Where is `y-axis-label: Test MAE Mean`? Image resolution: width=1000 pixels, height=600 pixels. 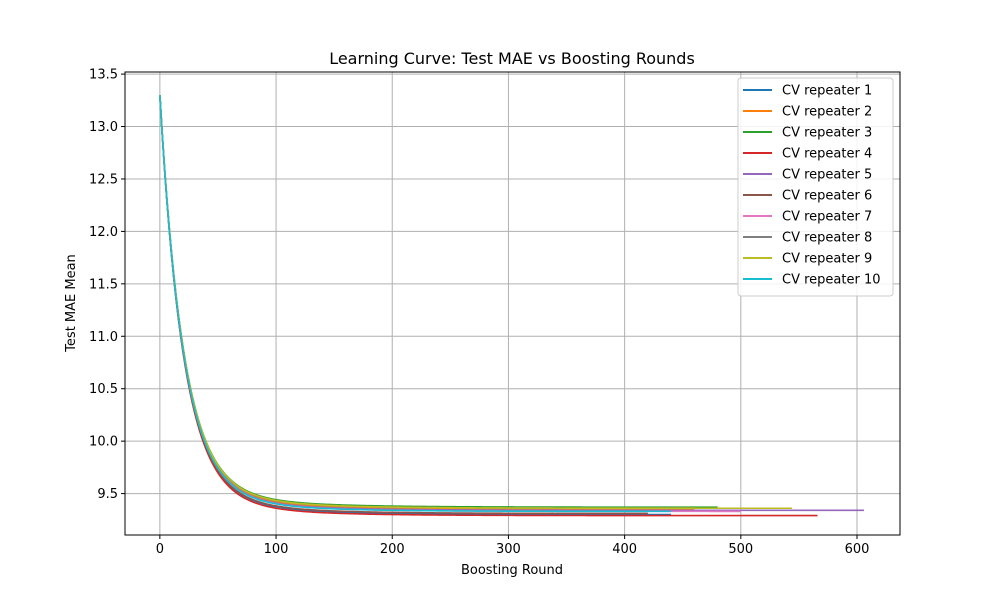 y-axis-label: Test MAE Mean is located at coordinates (71, 303).